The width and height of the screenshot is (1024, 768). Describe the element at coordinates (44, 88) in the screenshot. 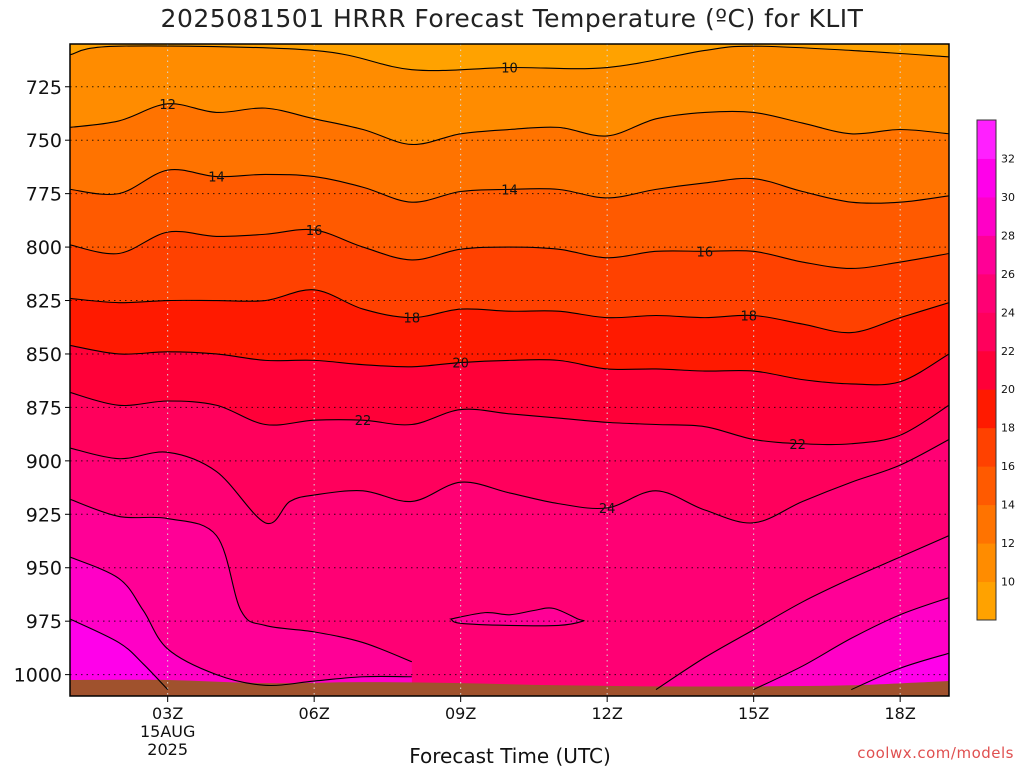

I see `y-tick-label: 725` at that location.